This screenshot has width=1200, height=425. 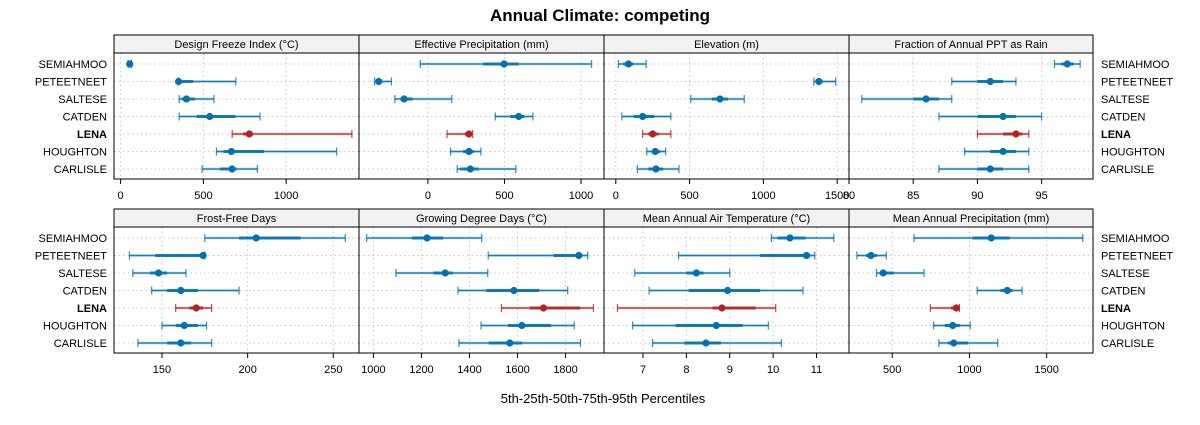 What do you see at coordinates (1042, 196) in the screenshot?
I see `x-tick-label: 95` at bounding box center [1042, 196].